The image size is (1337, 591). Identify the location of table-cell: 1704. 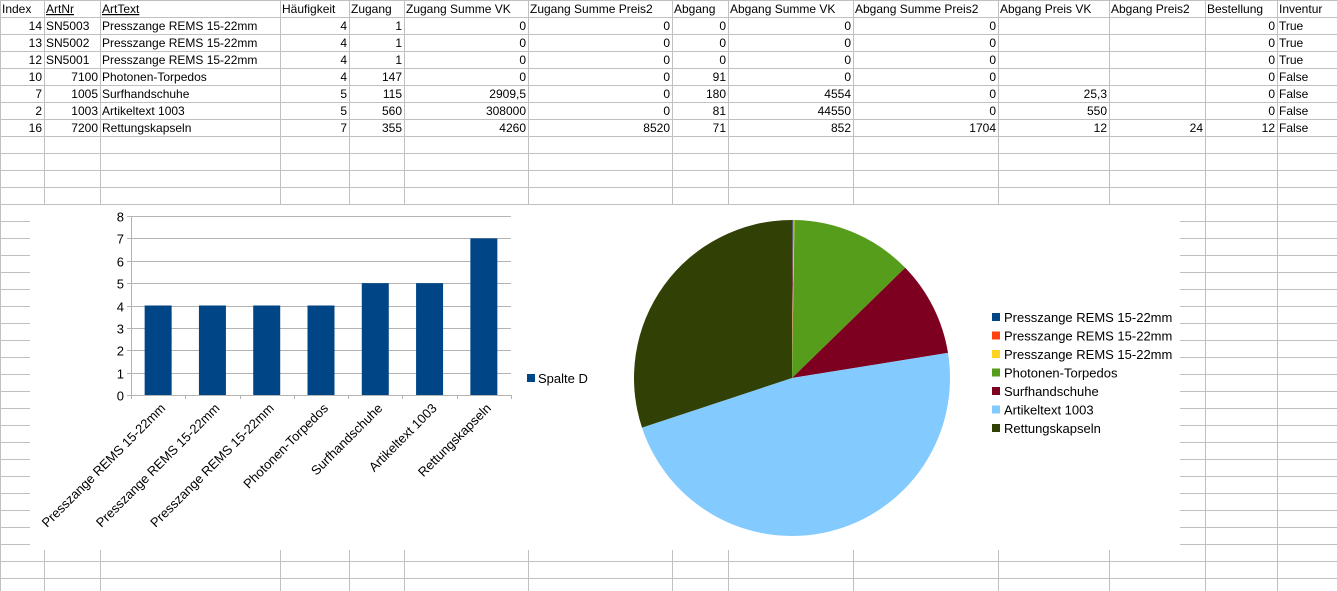
(982, 128).